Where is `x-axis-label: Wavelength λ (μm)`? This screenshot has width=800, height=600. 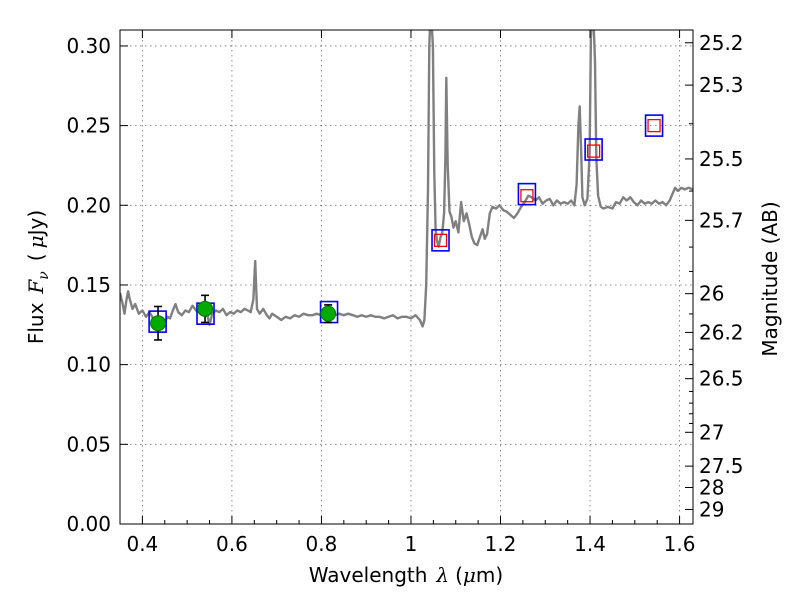 x-axis-label: Wavelength λ (μm) is located at coordinates (406, 575).